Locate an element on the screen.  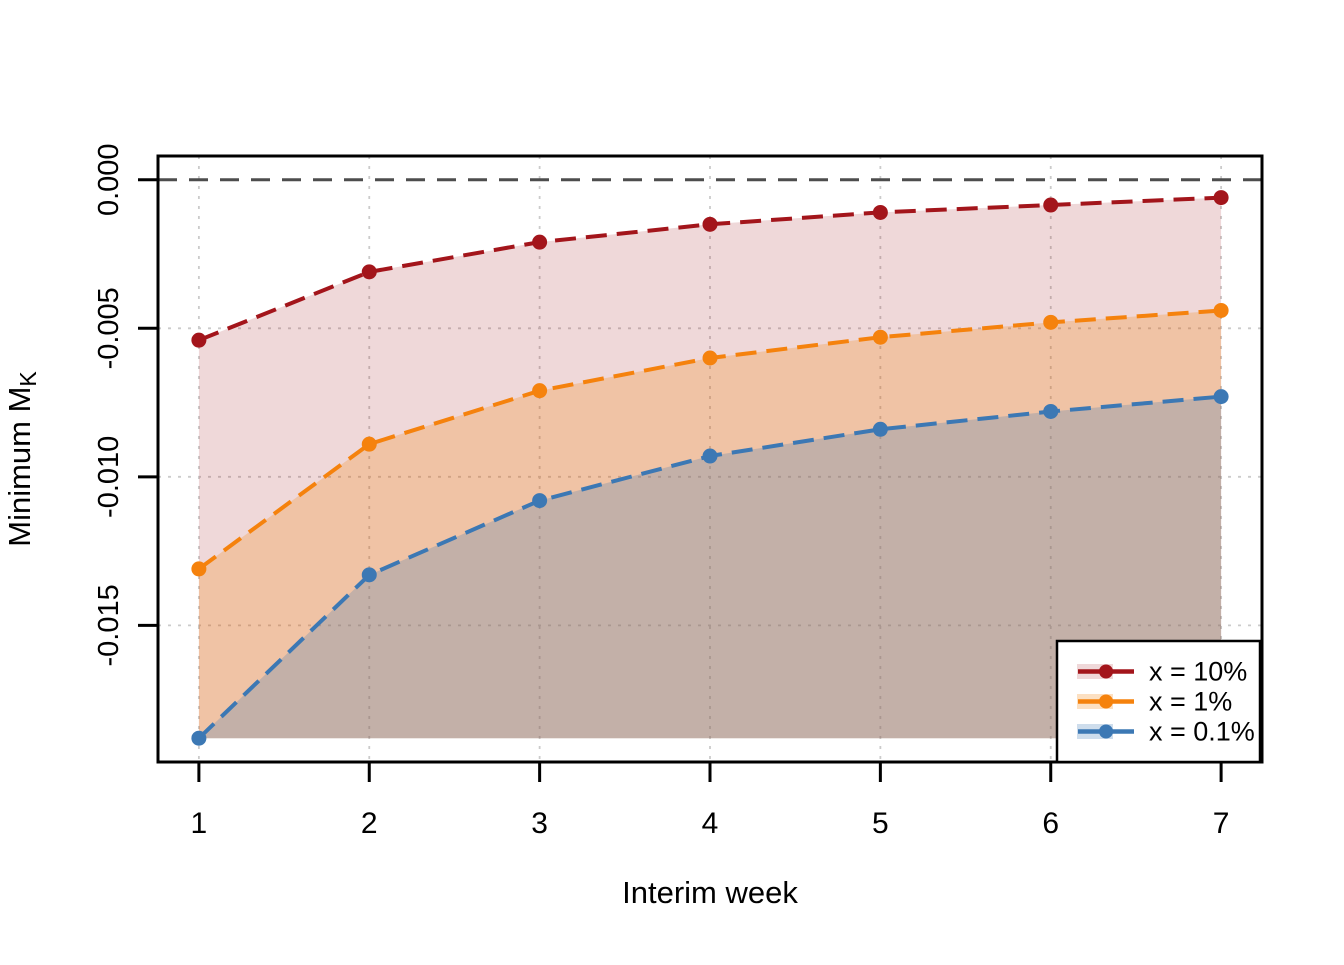
x-tick-label-7: 7 is located at coordinates (1221, 823).